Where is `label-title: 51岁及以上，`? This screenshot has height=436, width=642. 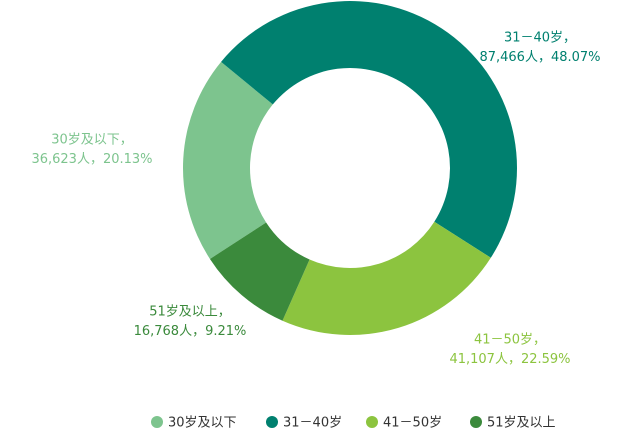 label-title: 51岁及以上， is located at coordinates (190, 312).